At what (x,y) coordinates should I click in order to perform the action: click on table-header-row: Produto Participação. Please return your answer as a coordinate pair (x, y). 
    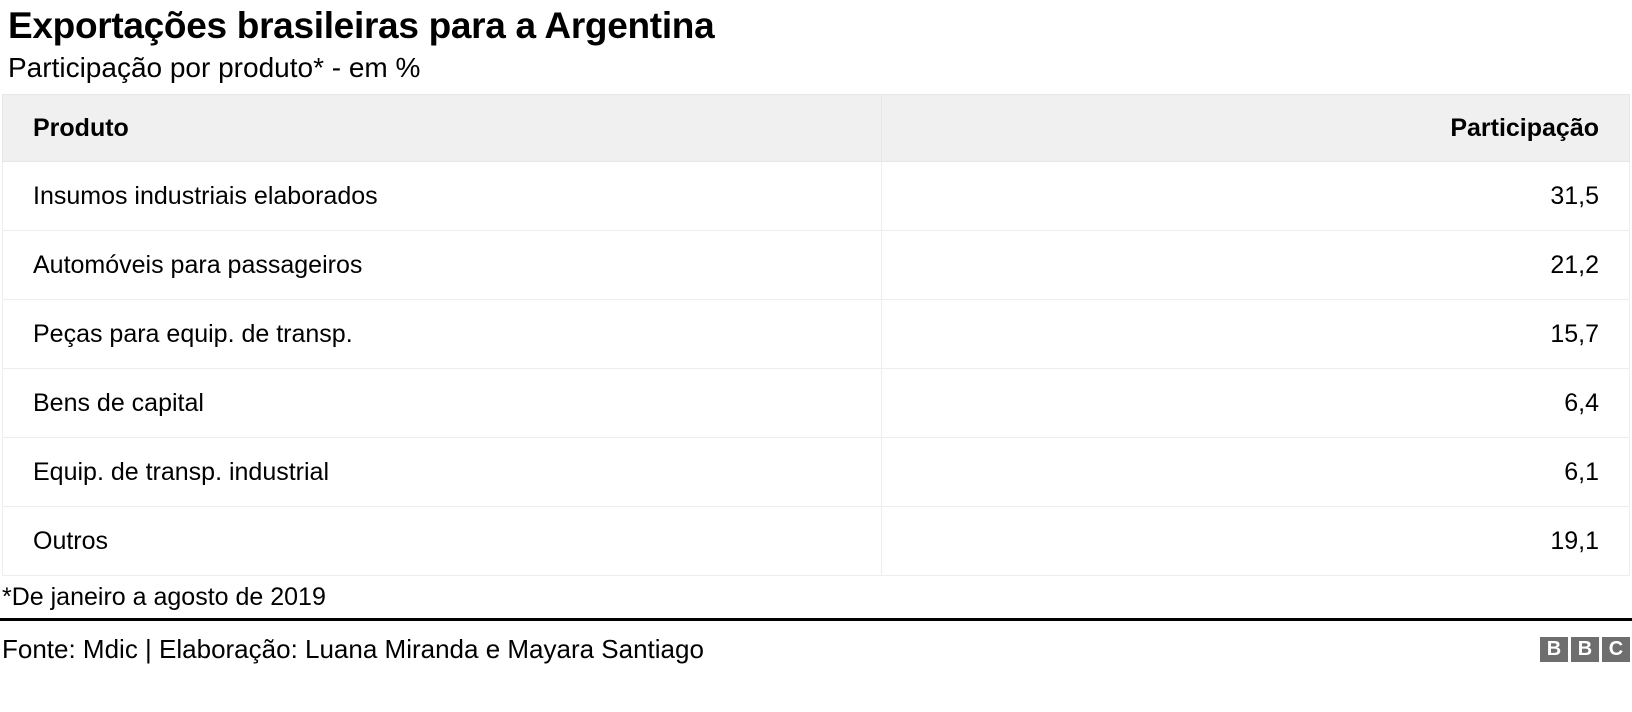
    Looking at the image, I should click on (816, 128).